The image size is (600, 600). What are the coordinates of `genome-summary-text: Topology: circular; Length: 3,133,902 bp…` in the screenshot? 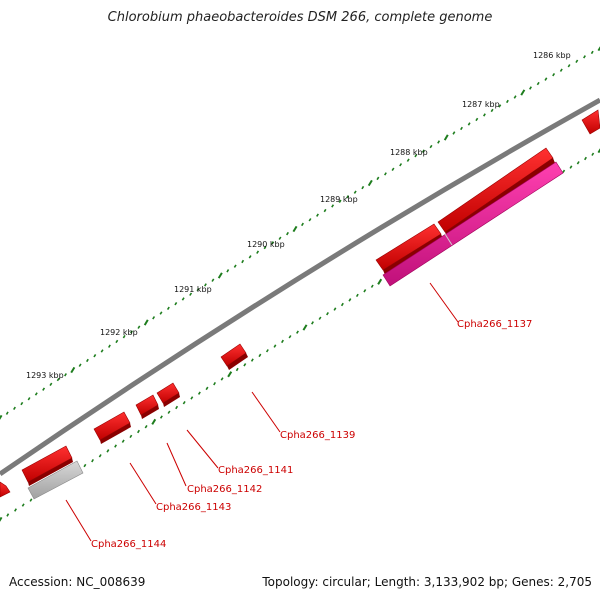 It's located at (427, 582).